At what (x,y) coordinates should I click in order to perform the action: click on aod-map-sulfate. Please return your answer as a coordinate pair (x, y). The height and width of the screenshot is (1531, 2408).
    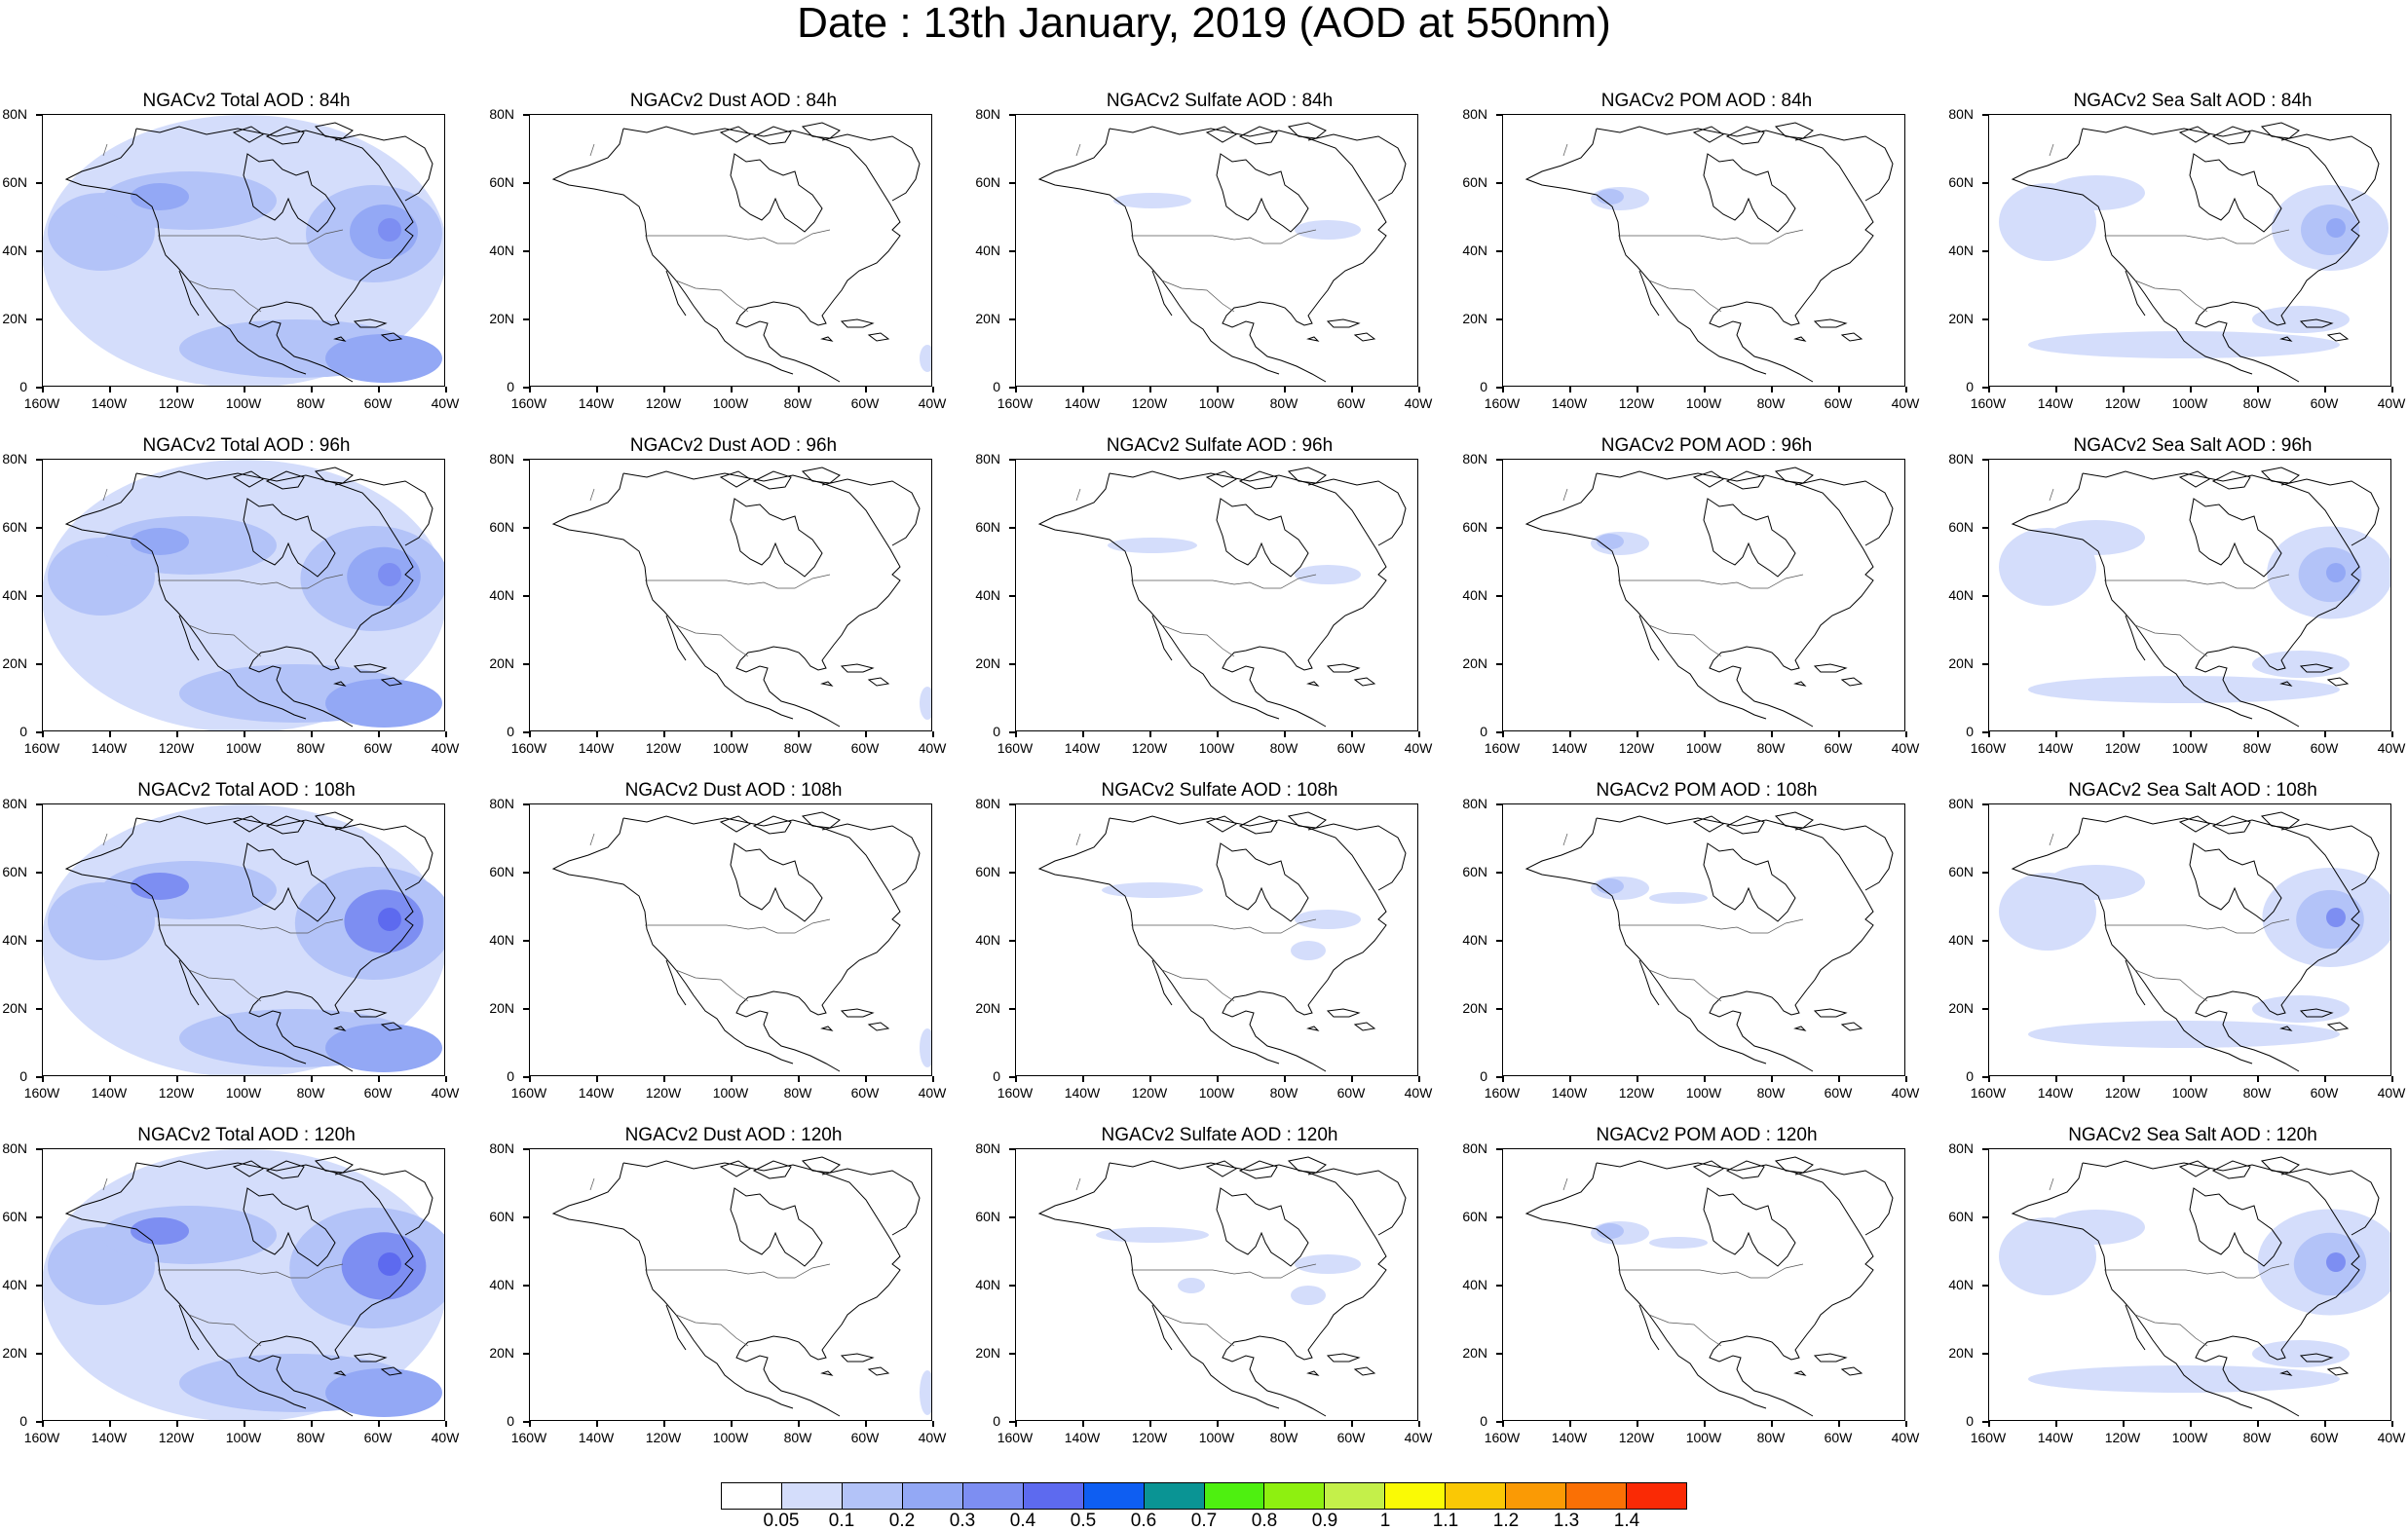
    Looking at the image, I should click on (1222, 1286).